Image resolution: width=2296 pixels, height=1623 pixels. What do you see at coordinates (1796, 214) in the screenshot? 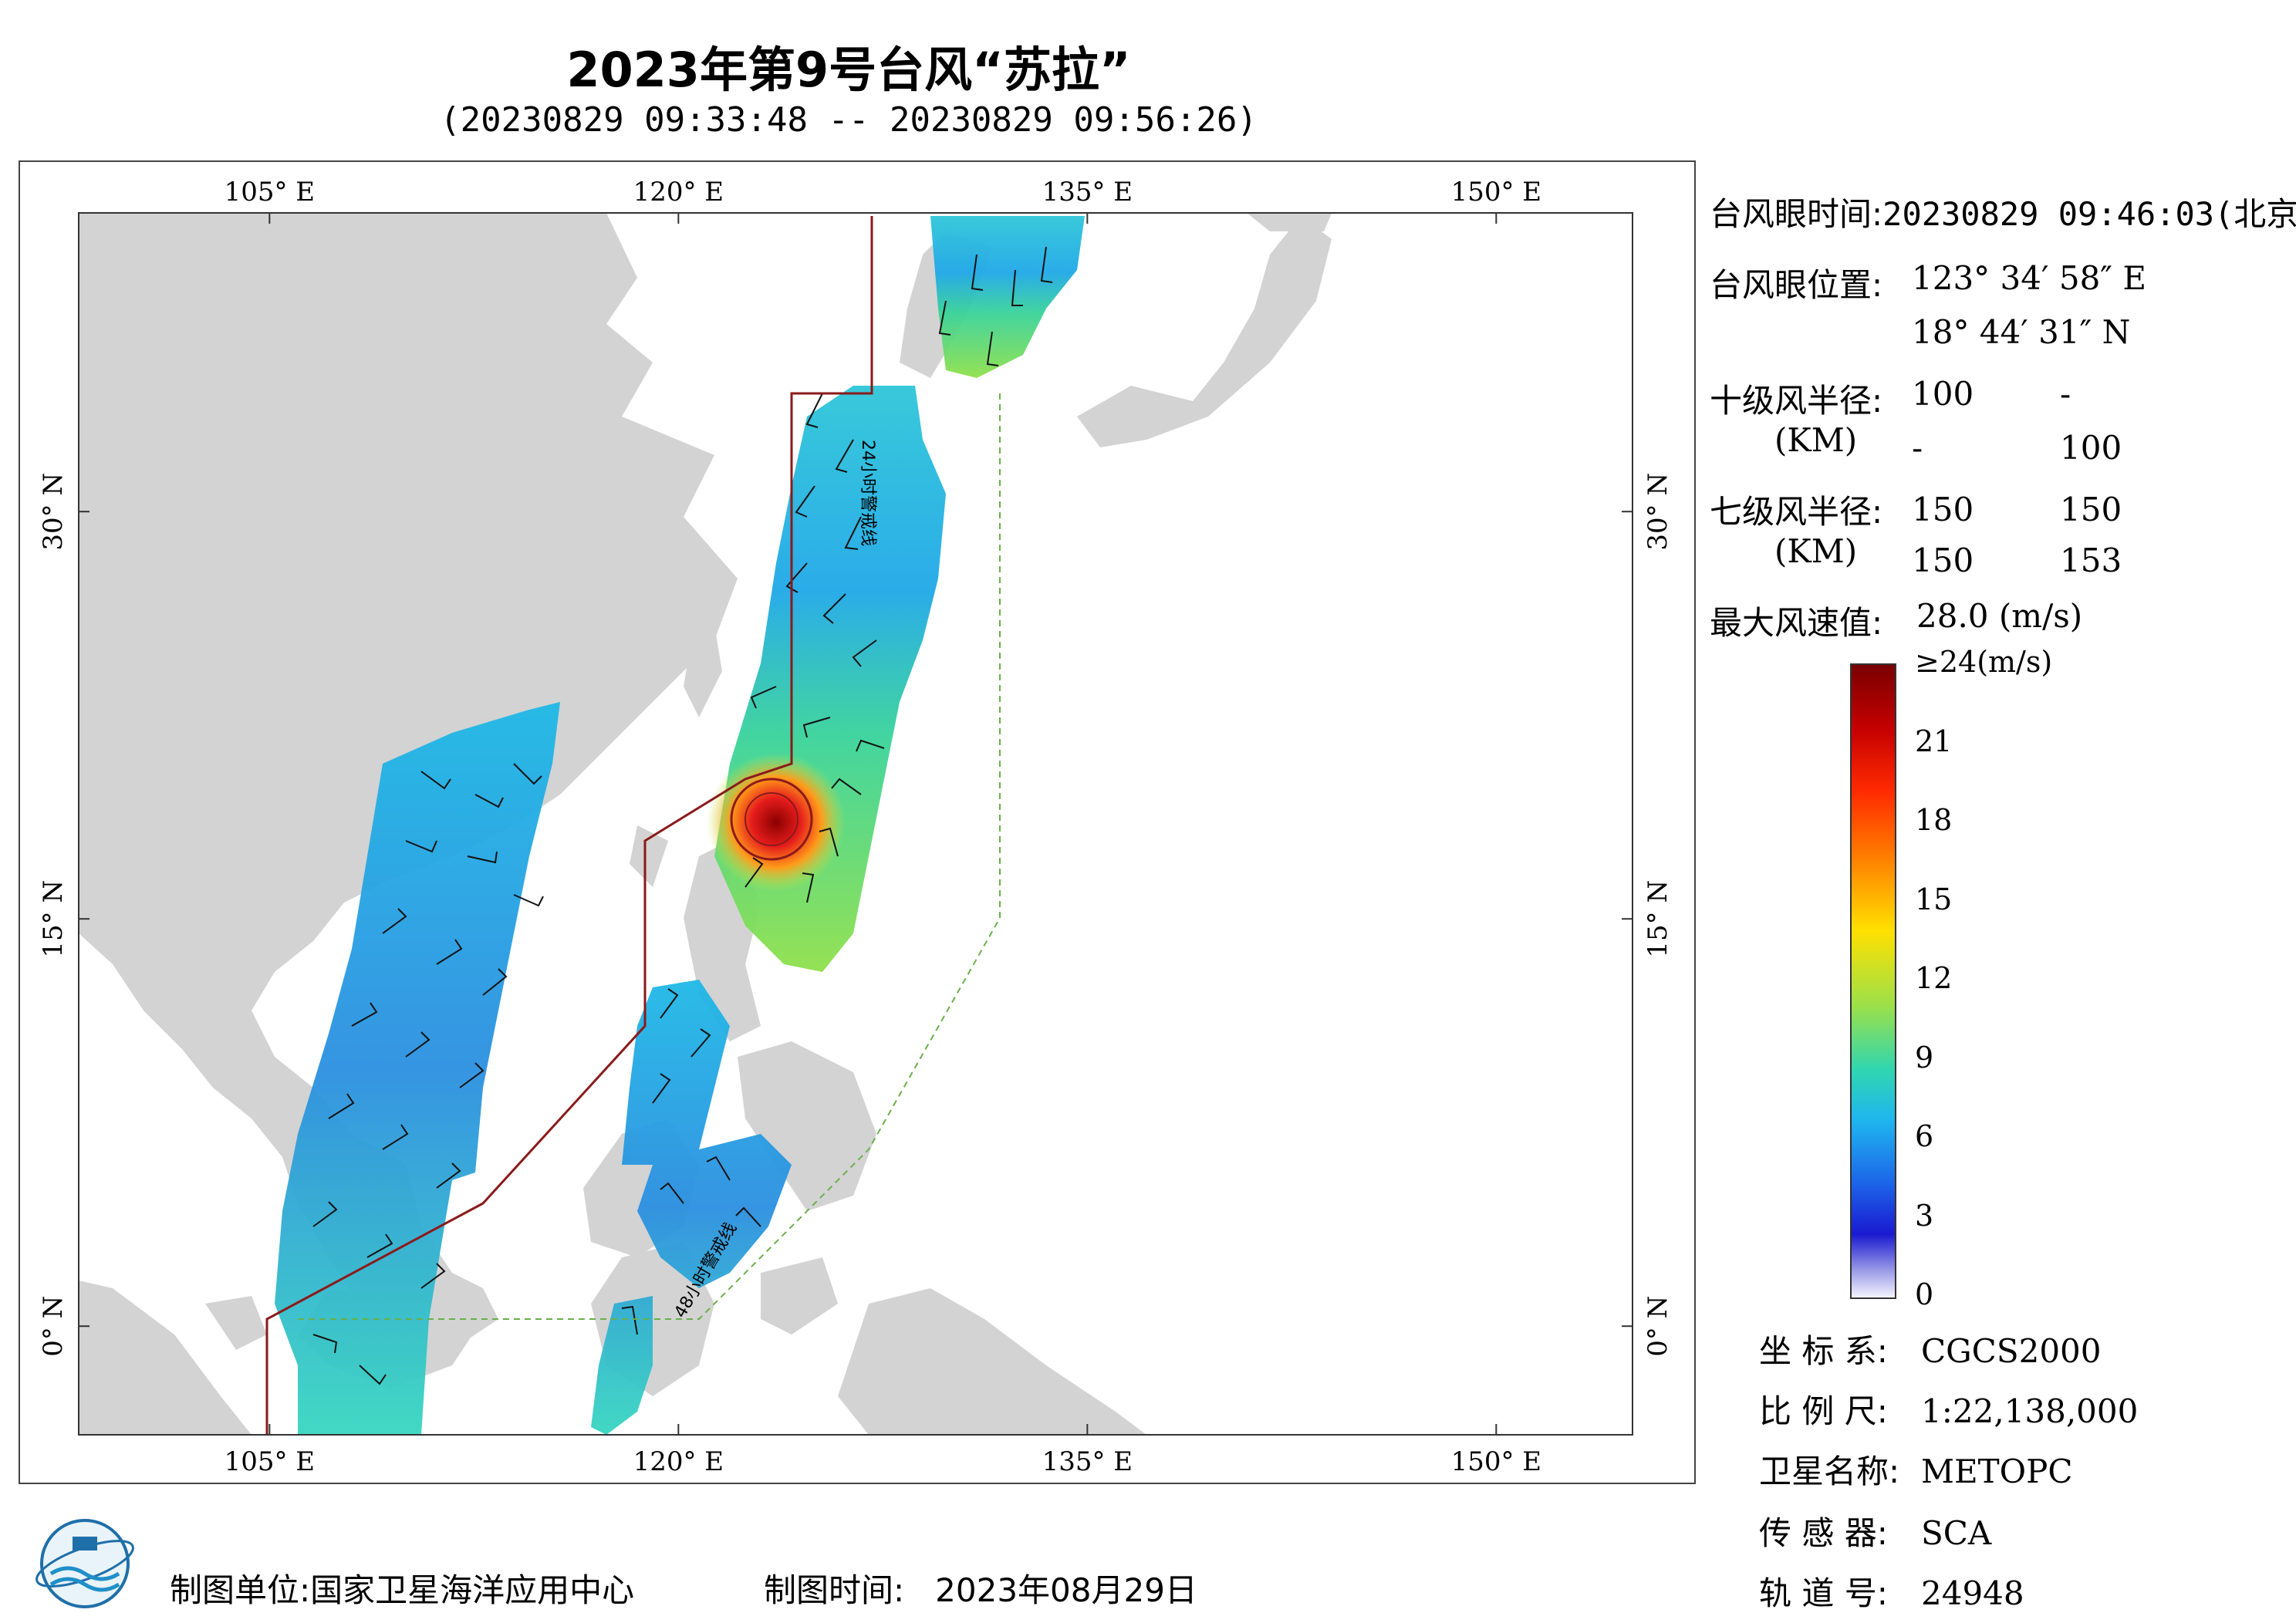
I see `eye-time-label: 台风眼时间:` at bounding box center [1796, 214].